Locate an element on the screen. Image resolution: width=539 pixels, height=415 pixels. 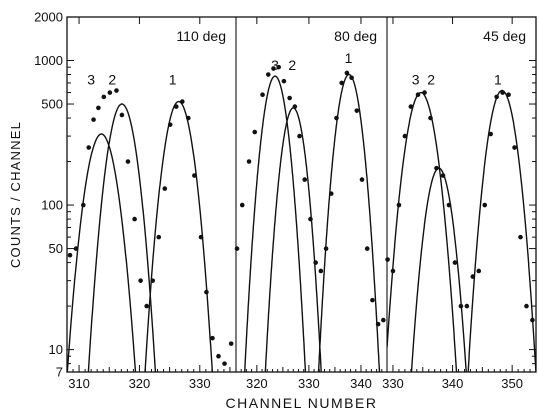
y-axis-label-group: COUNTS / CHANNEL is located at coordinates (15, 194).